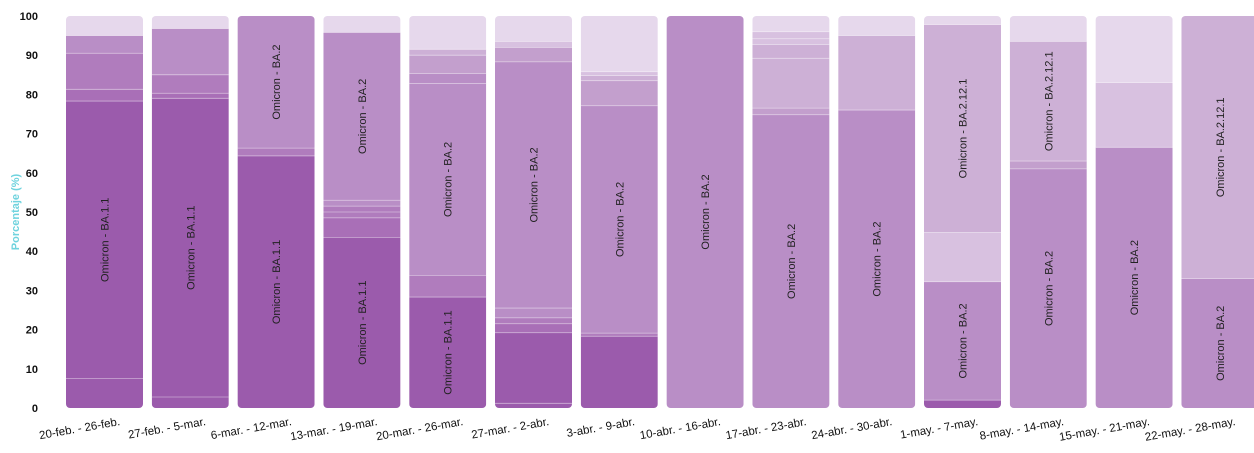 The image size is (1254, 453). Describe the element at coordinates (32, 291) in the screenshot. I see `y-tick-label: 30` at that location.